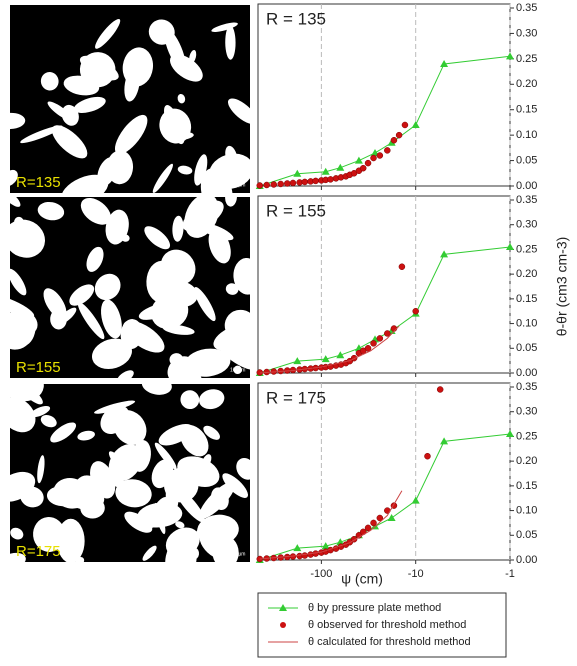 Image resolution: width=577 pixels, height=666 pixels. Describe the element at coordinates (296, 18) in the screenshot. I see `panel-label: R = 135` at that location.